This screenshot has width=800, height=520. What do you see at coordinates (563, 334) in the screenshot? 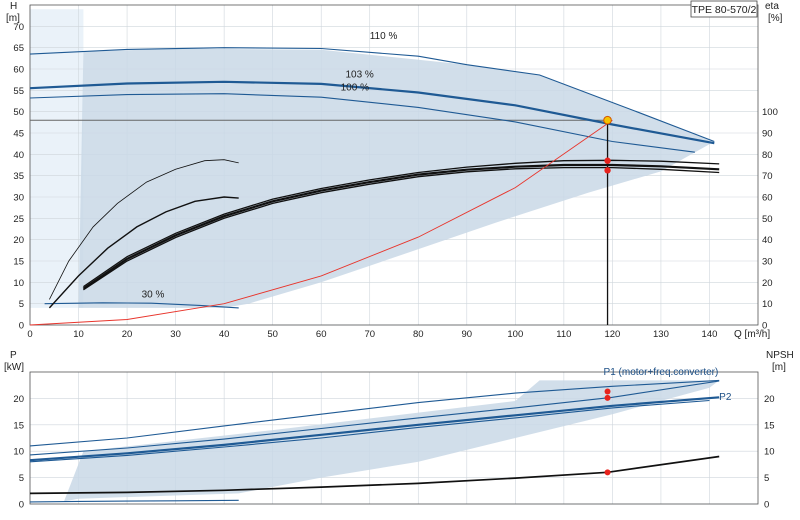
I see `x-tick-label: 110` at bounding box center [563, 334].